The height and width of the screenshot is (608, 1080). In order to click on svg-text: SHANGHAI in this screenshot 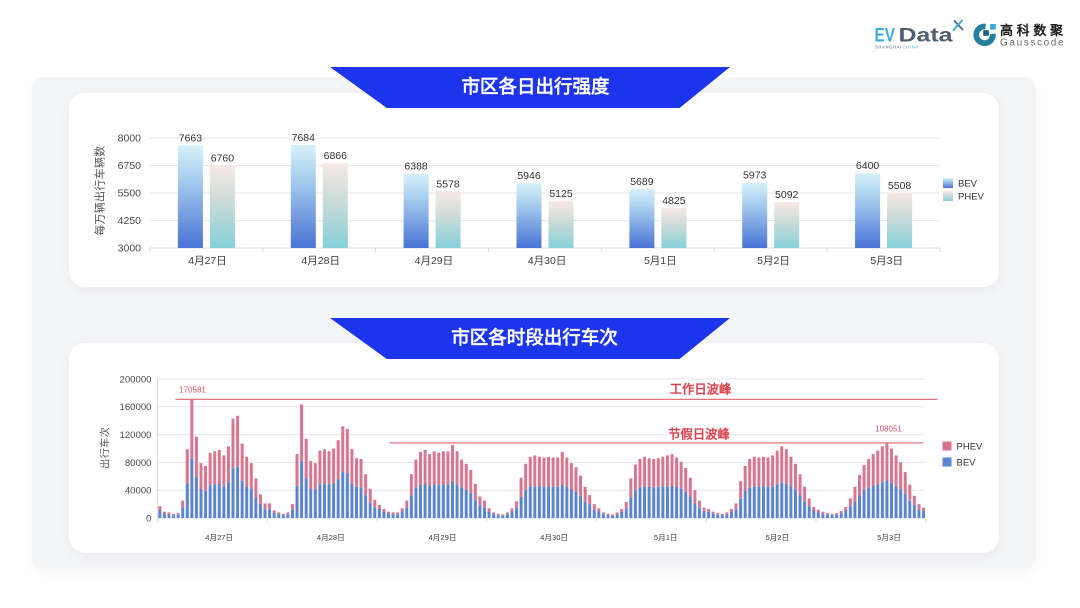, I will do `click(888, 46)`.